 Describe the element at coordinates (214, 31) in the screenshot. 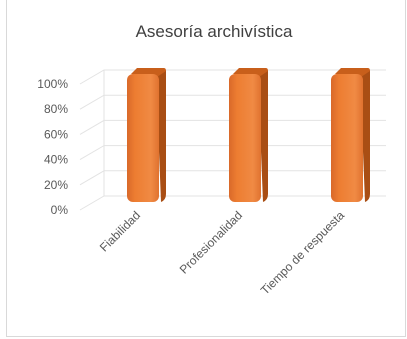

I see `chart-title: Asesoría archivística` at that location.